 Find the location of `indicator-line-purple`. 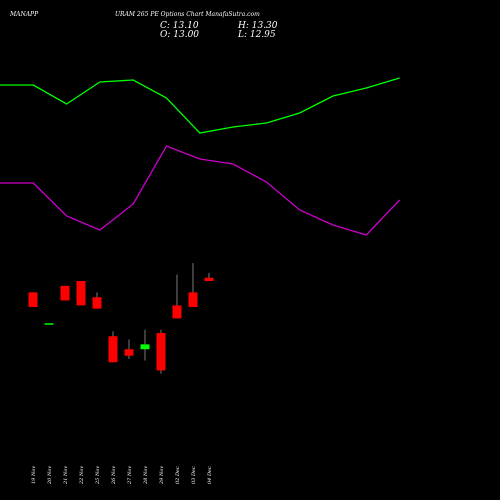

indicator-line-purple is located at coordinates (200, 190).